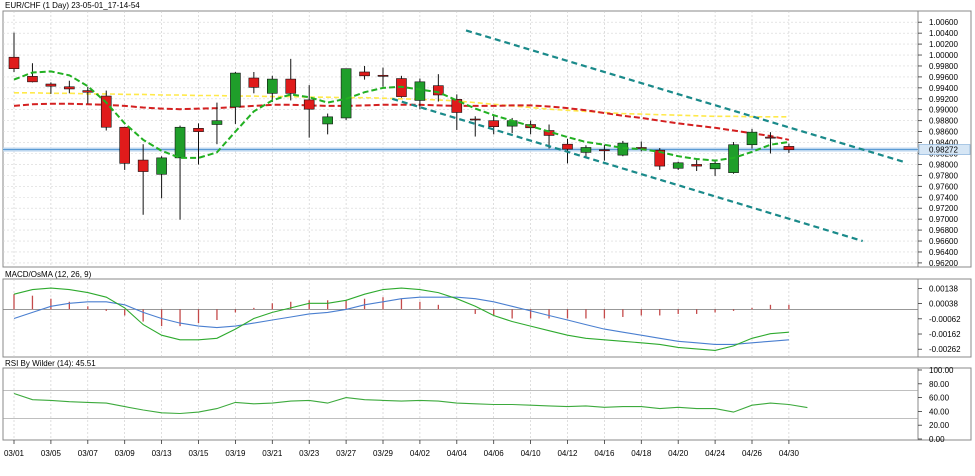 The width and height of the screenshot is (975, 476). What do you see at coordinates (789, 453) in the screenshot?
I see `x-tick-label: 04/30` at bounding box center [789, 453].